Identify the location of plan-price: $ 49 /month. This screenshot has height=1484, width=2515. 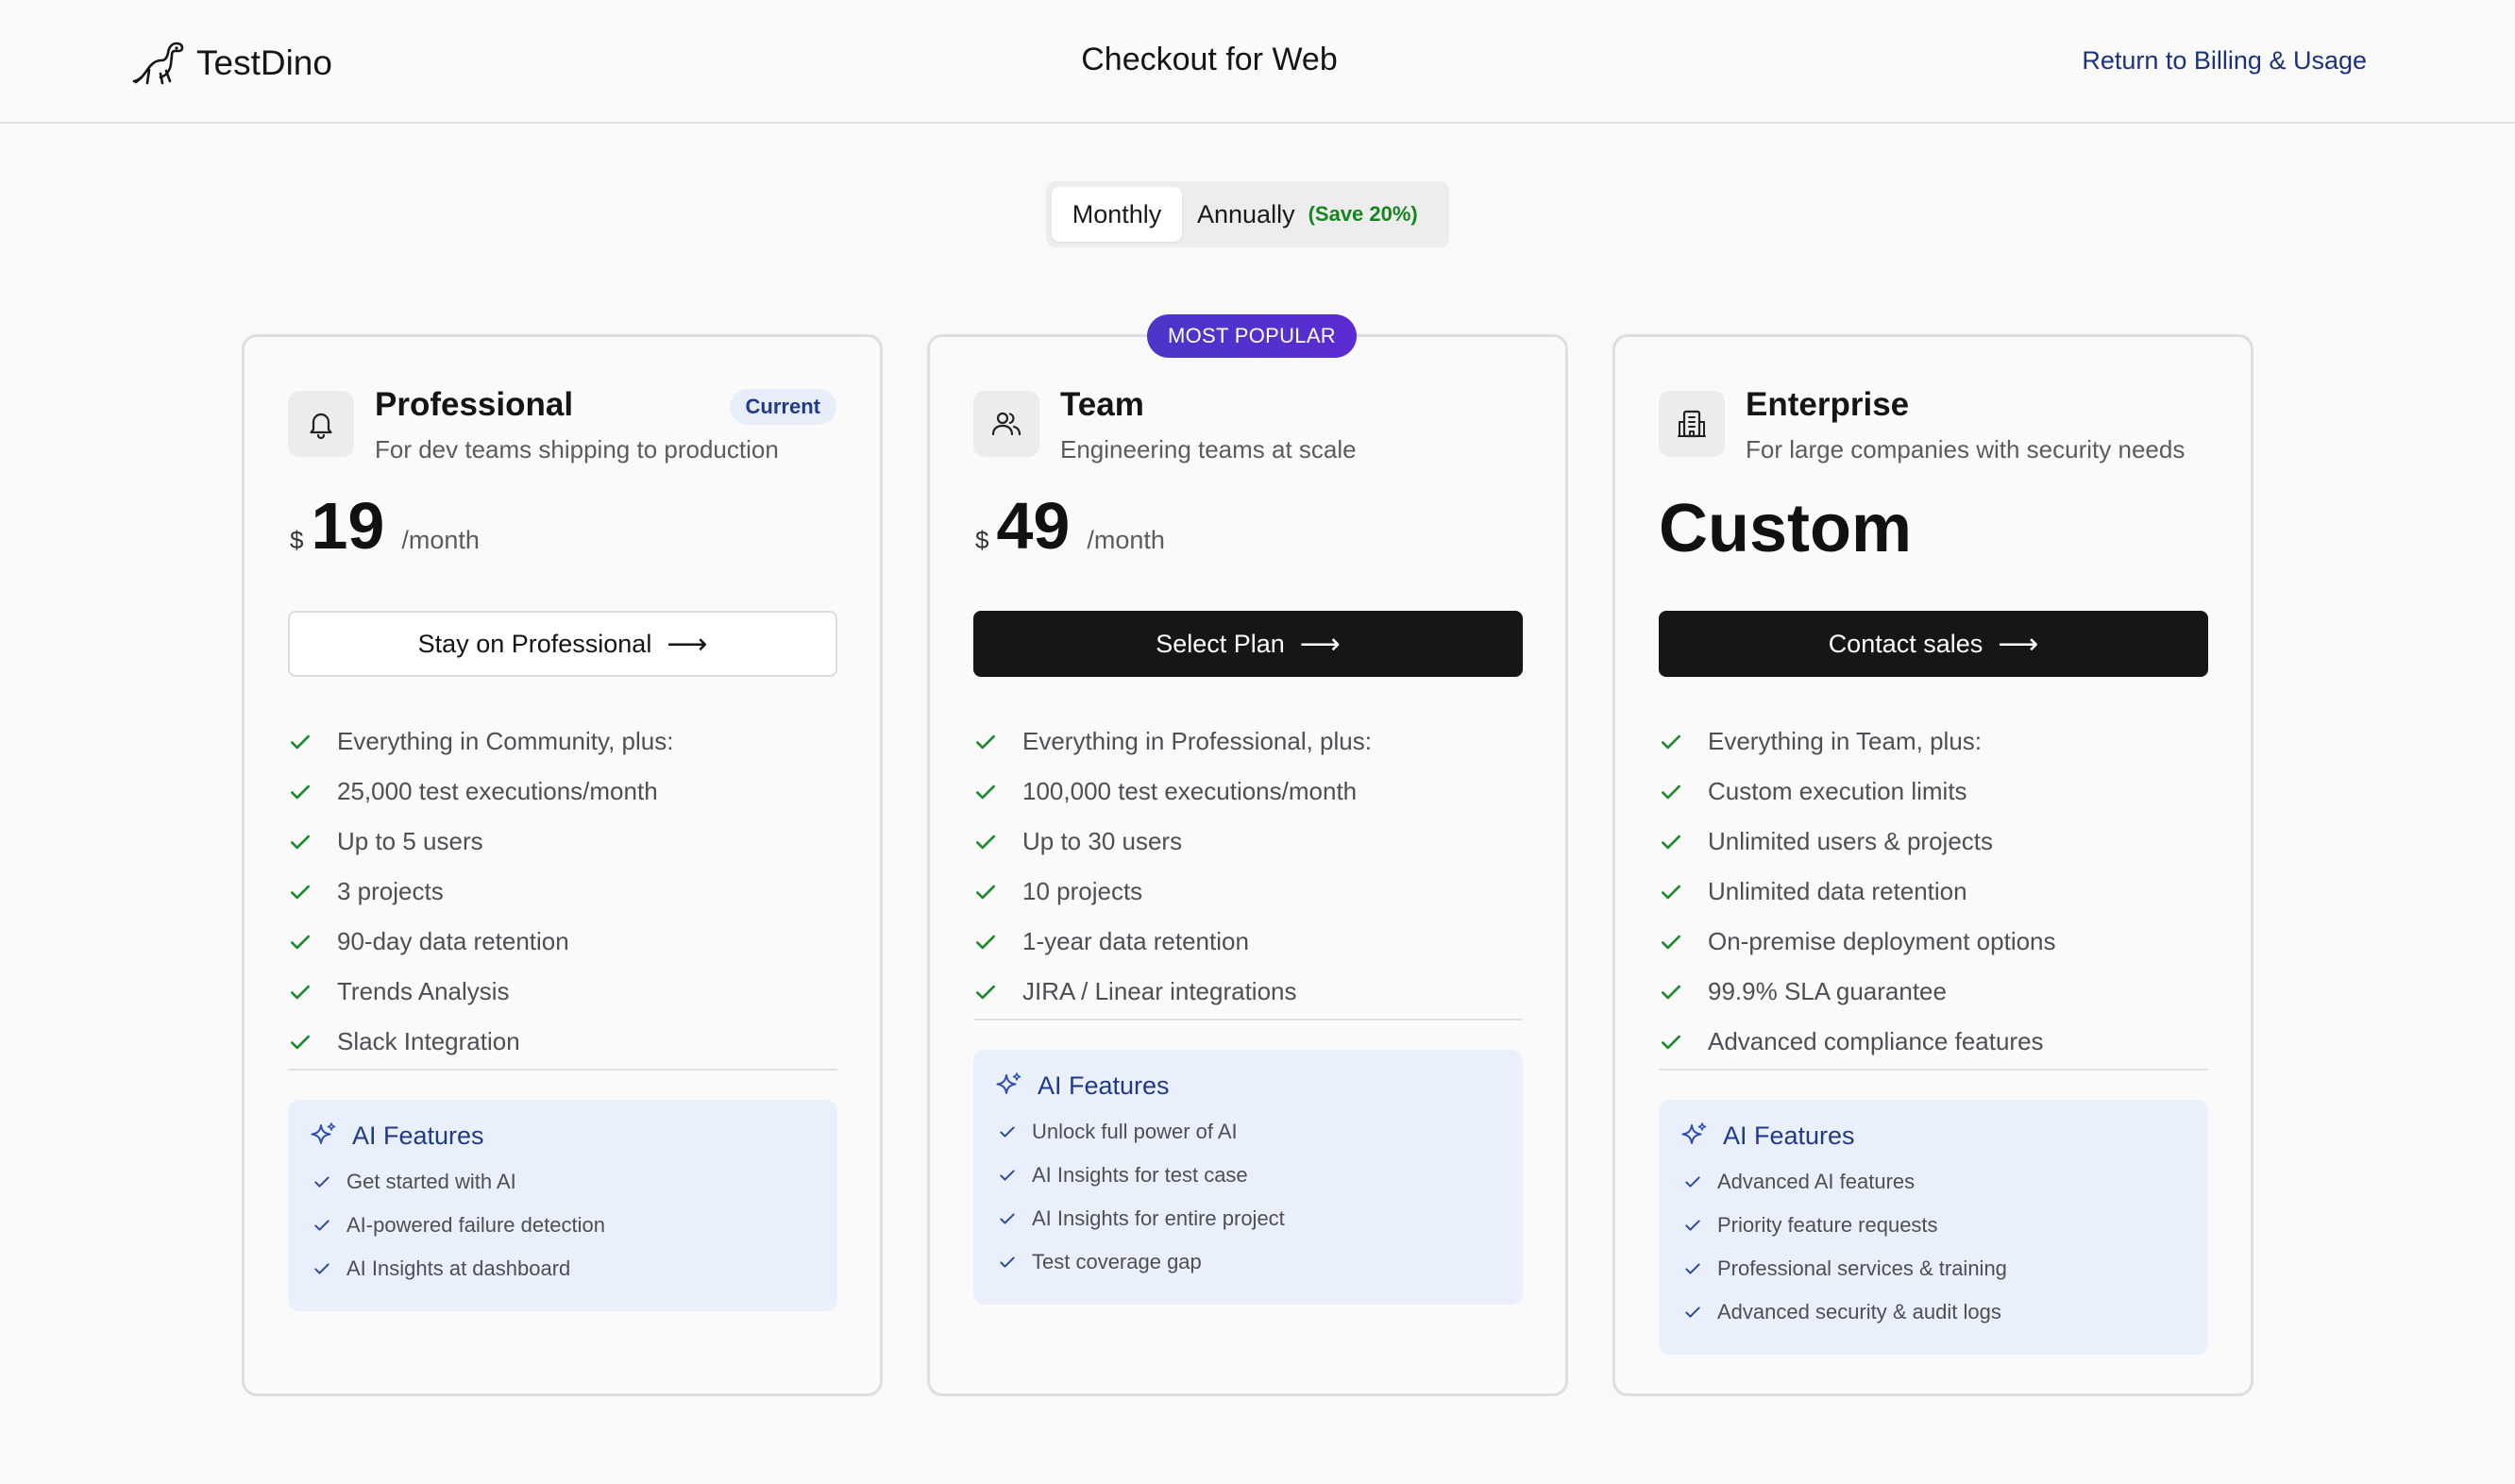
(1070, 526).